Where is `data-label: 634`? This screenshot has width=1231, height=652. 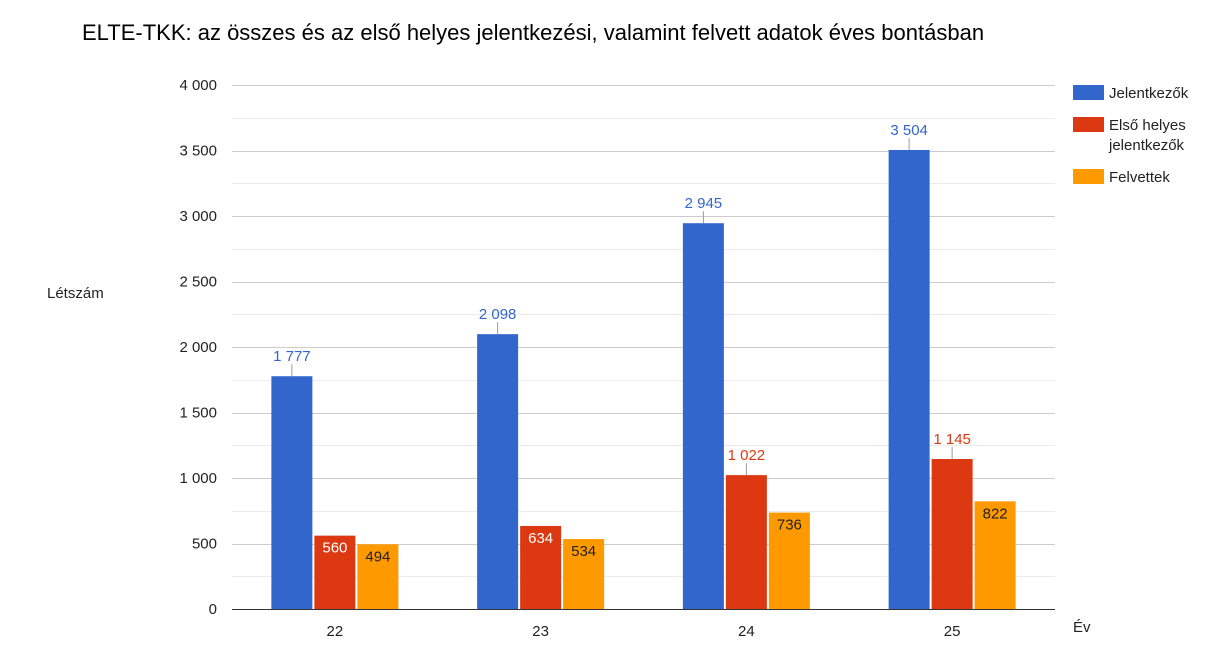
data-label: 634 is located at coordinates (540, 538).